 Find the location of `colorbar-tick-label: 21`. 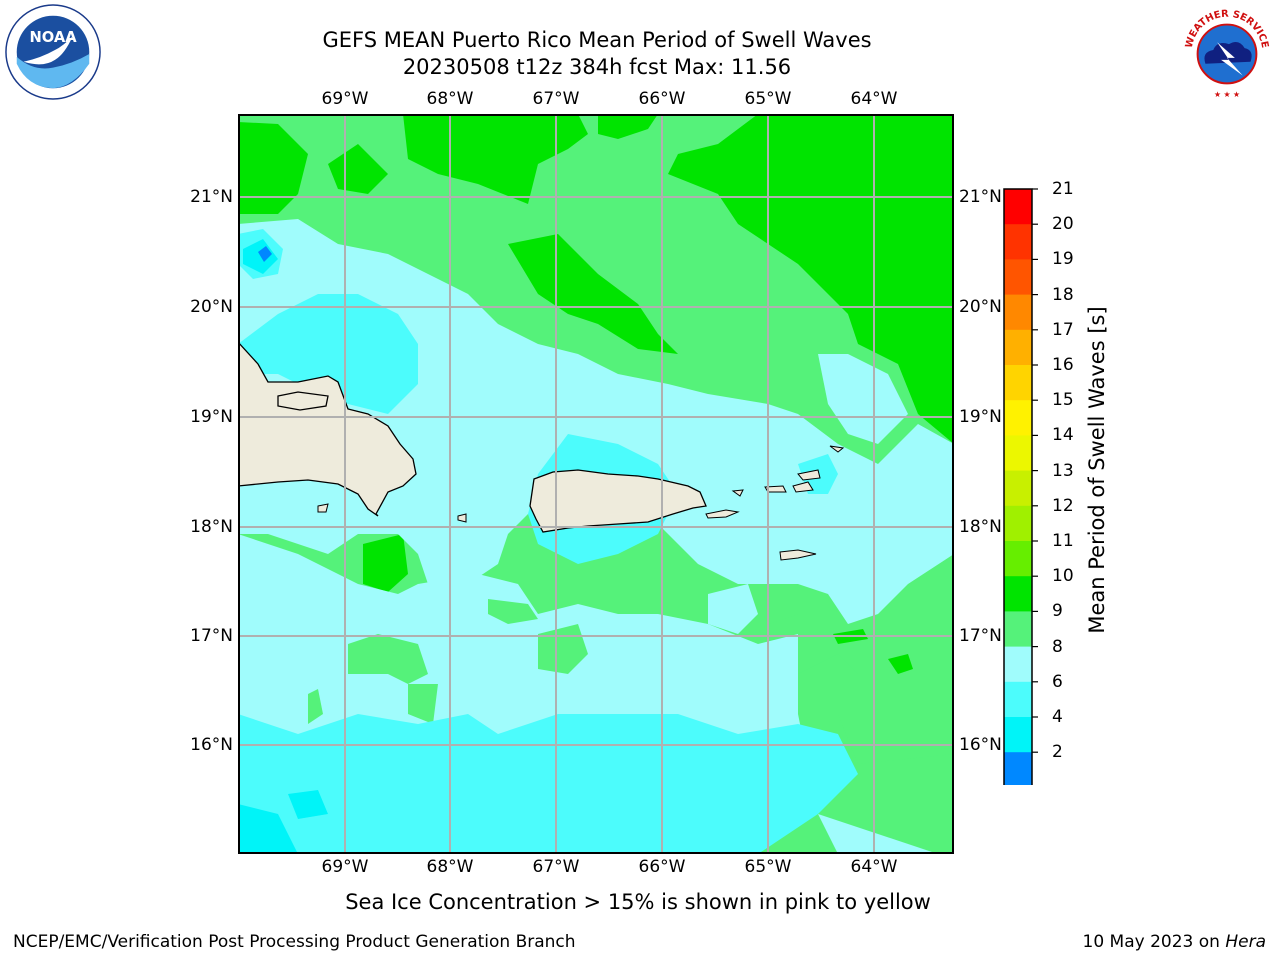

colorbar-tick-label: 21 is located at coordinates (1063, 189).